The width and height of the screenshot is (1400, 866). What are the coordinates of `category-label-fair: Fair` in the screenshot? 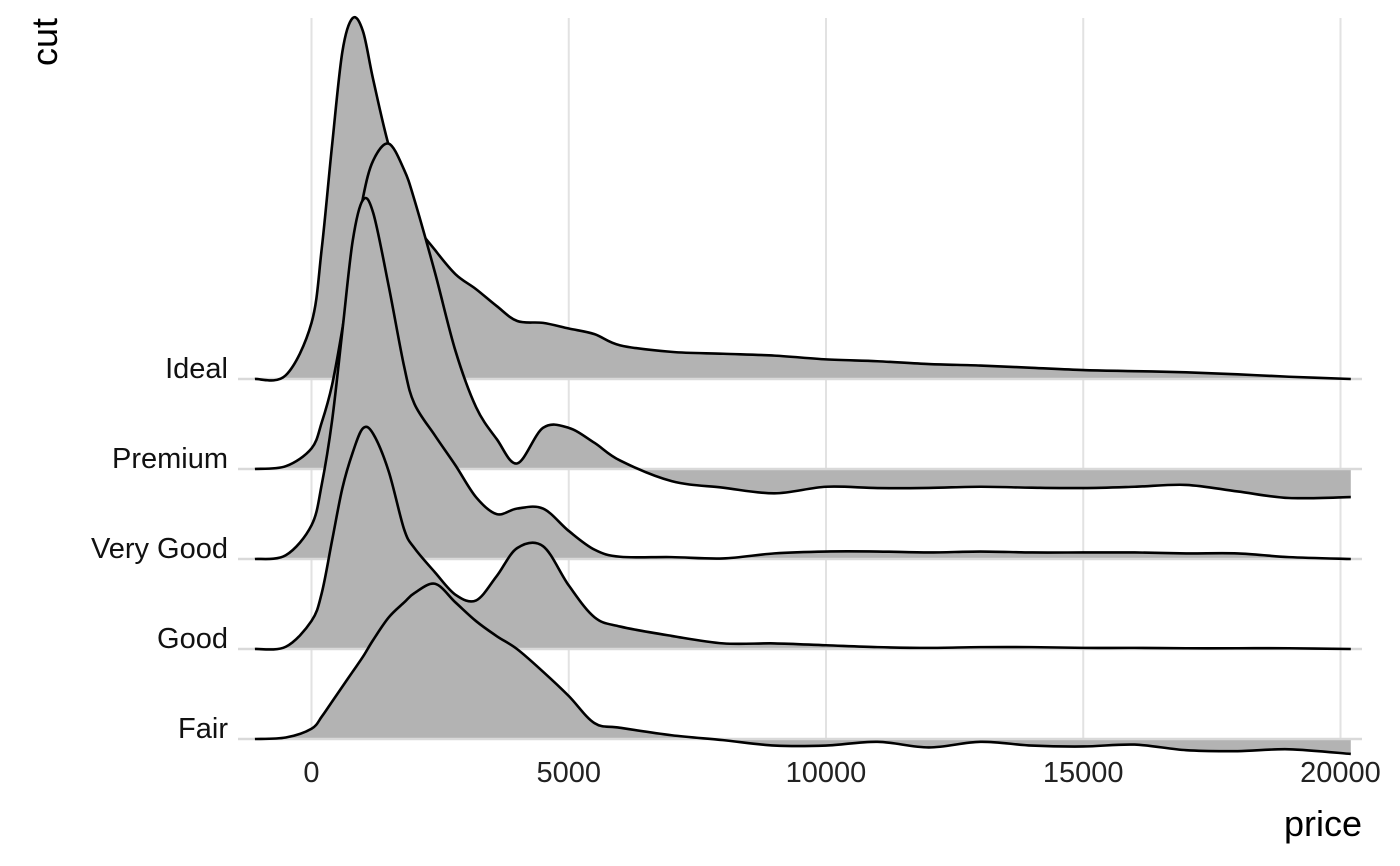 It's located at (203, 729).